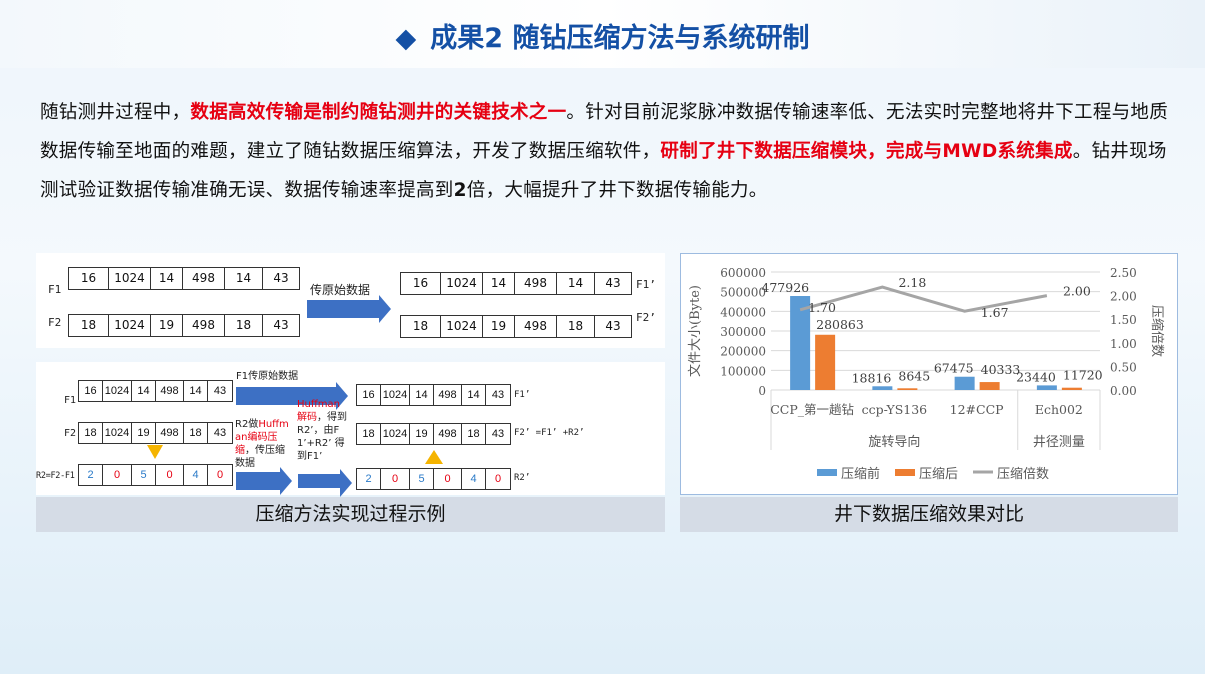 The image size is (1205, 674). Describe the element at coordinates (1023, 474) in the screenshot. I see `legend-label: 压缩倍数` at that location.